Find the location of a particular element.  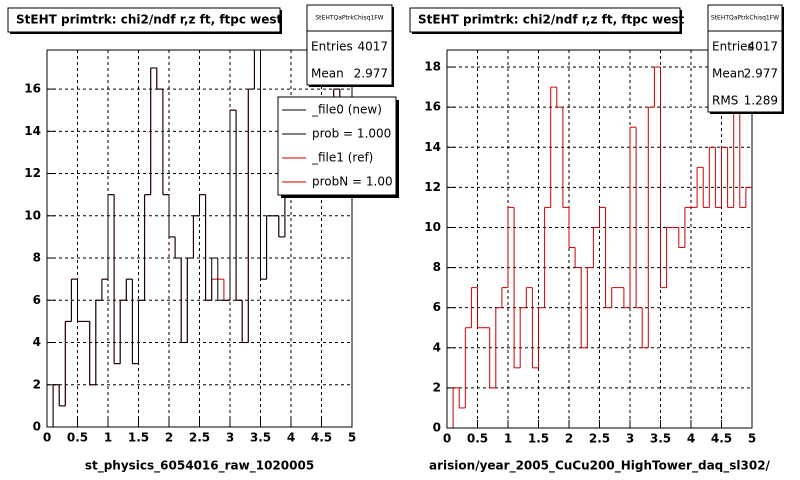

stats-value: 1.289 is located at coordinates (761, 101).